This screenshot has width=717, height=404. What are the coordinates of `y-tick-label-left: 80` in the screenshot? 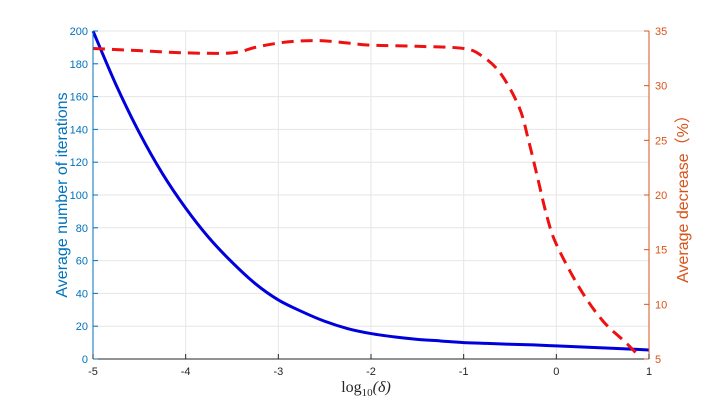 It's located at (82, 229).